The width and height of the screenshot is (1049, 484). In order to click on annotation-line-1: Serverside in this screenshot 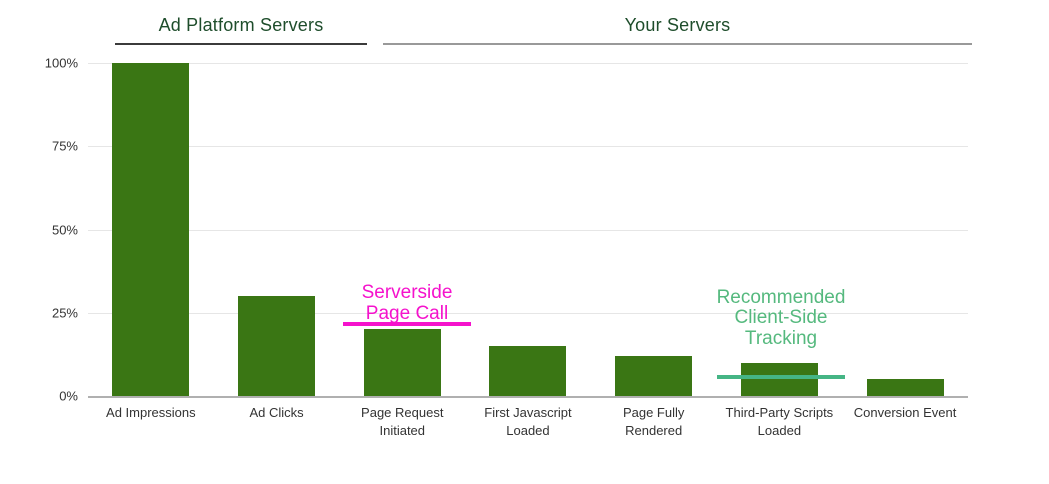, I will do `click(407, 292)`.